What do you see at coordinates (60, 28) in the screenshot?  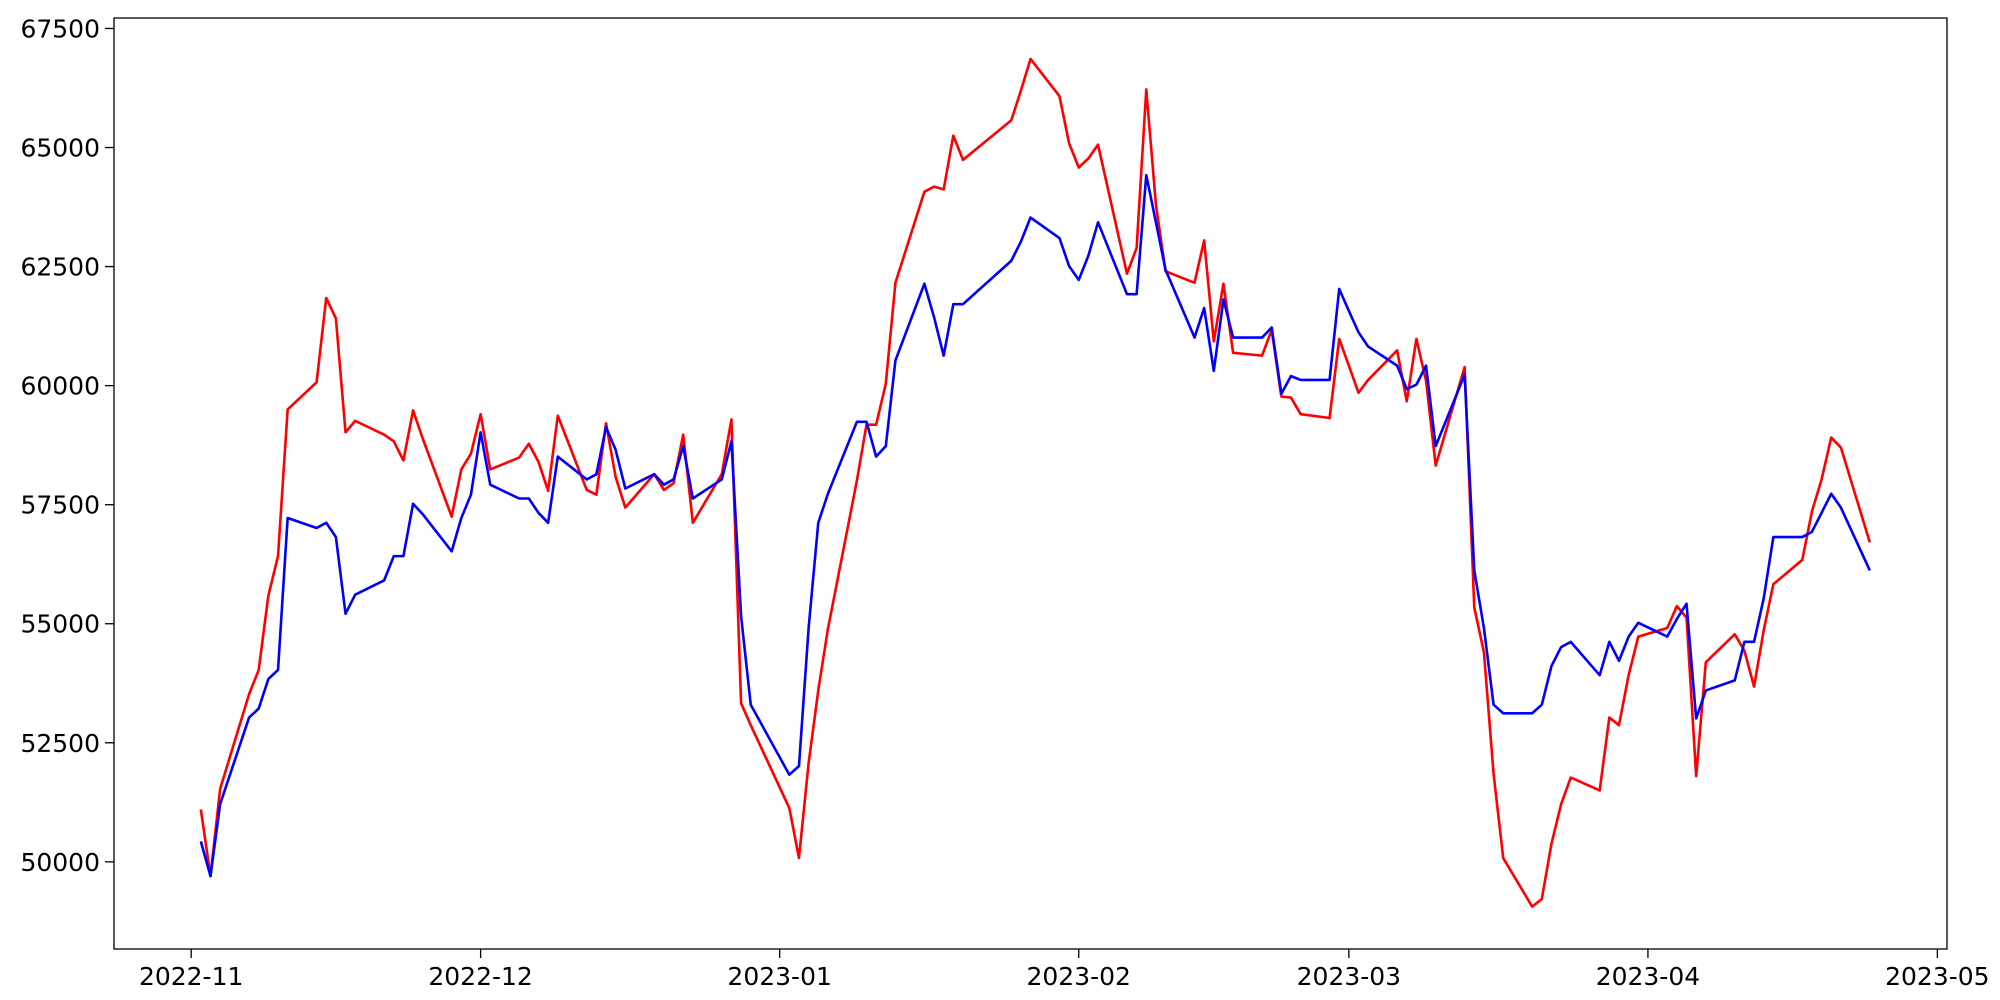 I see `y-tick-label: 67500` at bounding box center [60, 28].